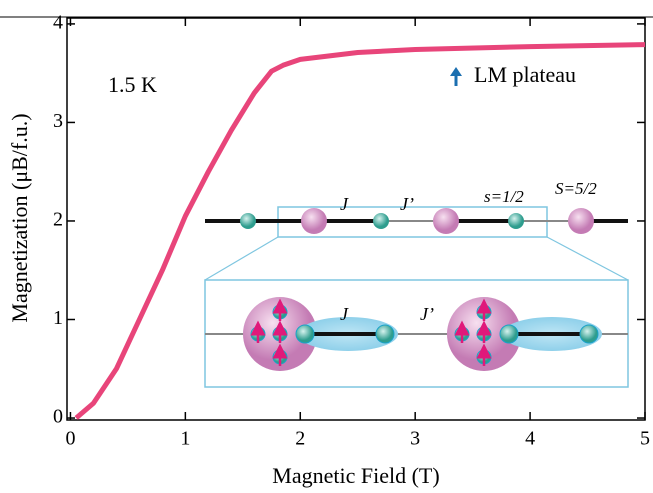 The image size is (653, 493). I want to click on y-tick-label: 4, so click(58, 23).